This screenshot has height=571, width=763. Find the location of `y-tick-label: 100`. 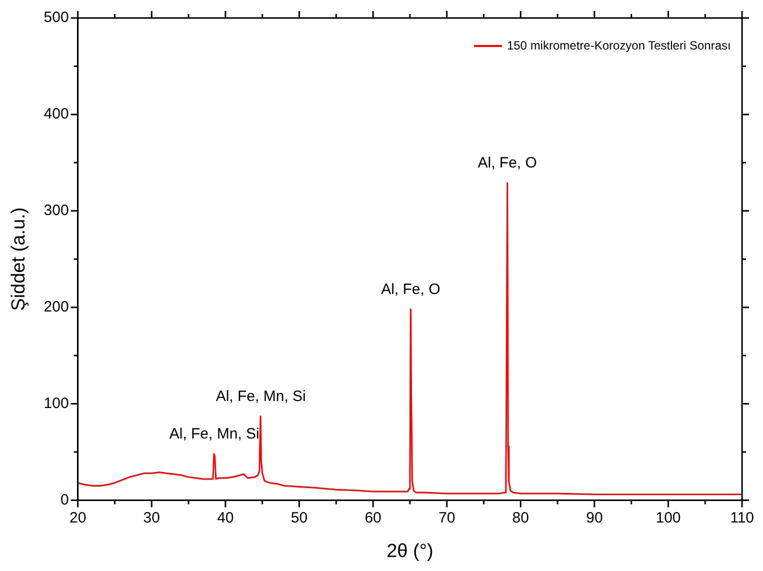

y-tick-label: 100 is located at coordinates (56, 403).